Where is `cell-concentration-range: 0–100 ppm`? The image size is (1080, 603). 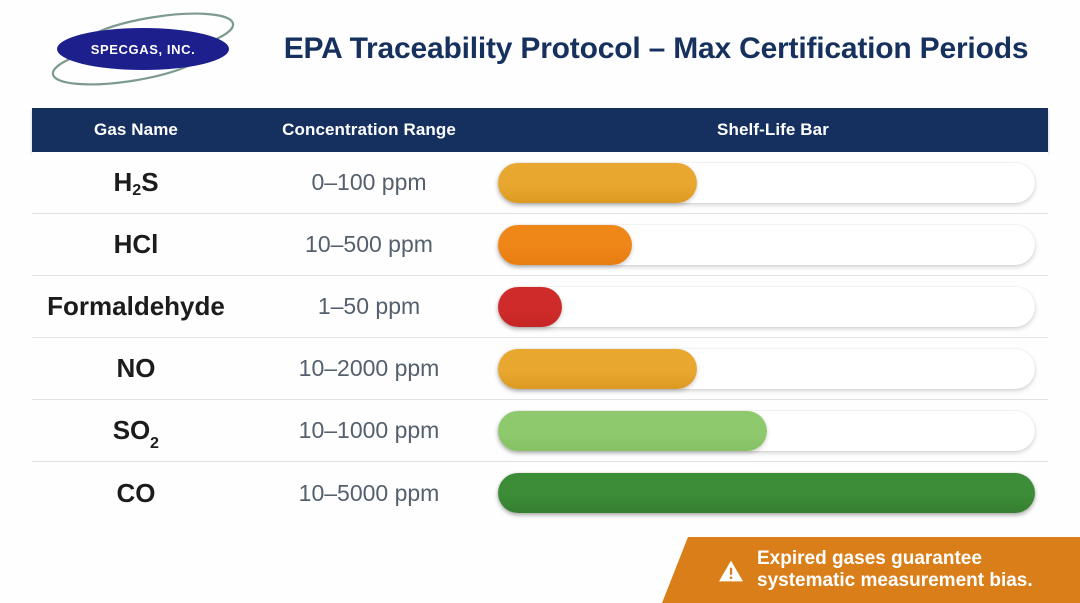 cell-concentration-range: 0–100 ppm is located at coordinates (369, 182).